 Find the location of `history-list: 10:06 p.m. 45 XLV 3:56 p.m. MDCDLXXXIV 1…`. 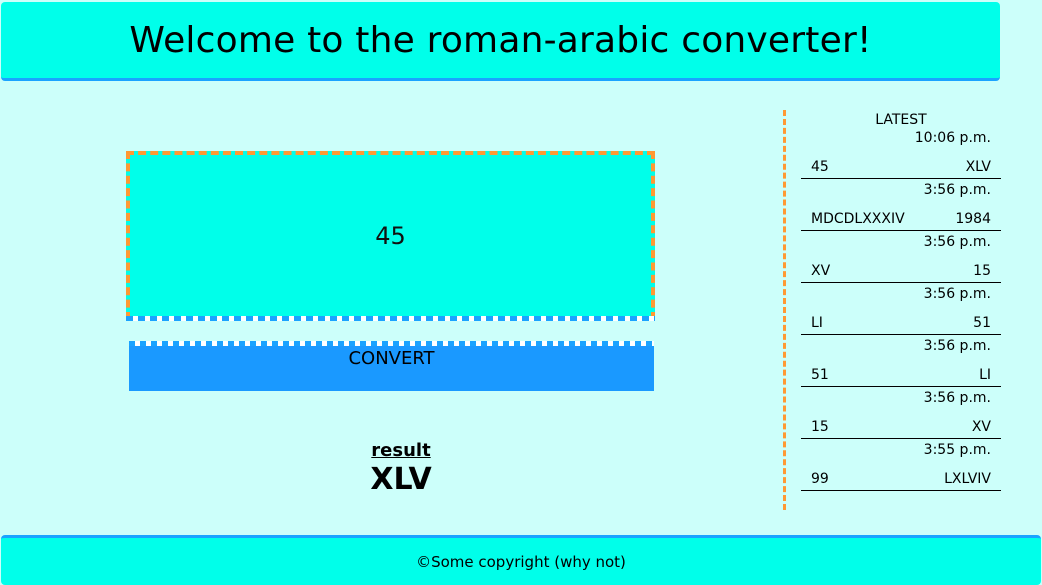

history-list: 10:06 p.m. 45 XLV 3:56 p.m. MDCDLXXXIV 1… is located at coordinates (901, 310).